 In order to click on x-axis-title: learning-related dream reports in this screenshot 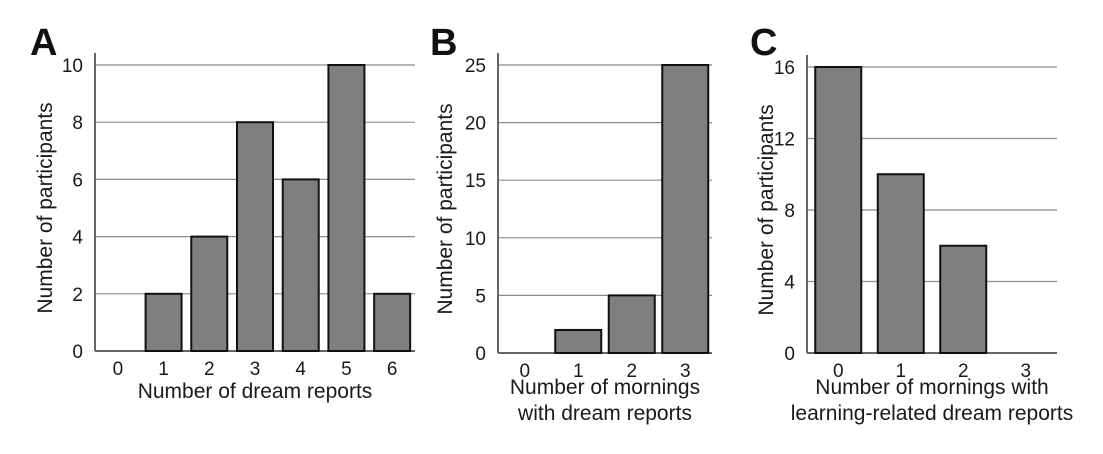, I will do `click(932, 413)`.